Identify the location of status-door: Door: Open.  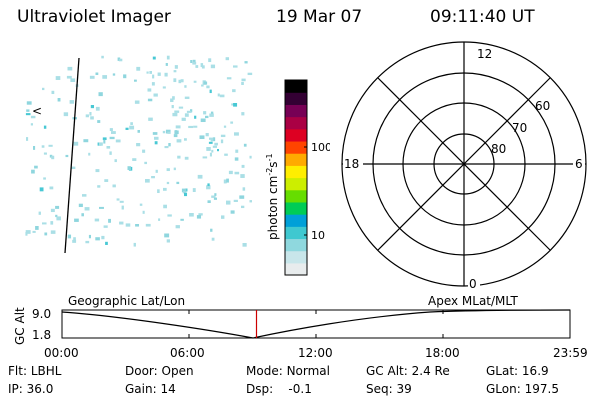
(159, 371).